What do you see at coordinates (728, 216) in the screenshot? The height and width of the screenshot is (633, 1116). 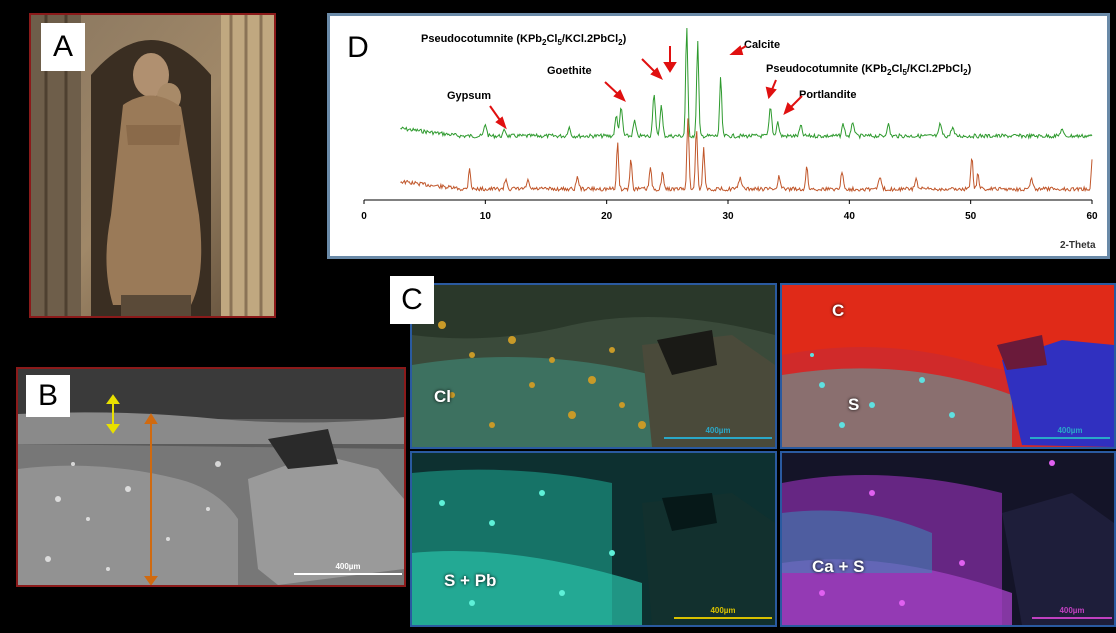 I see `x-tick-label: 30` at bounding box center [728, 216].